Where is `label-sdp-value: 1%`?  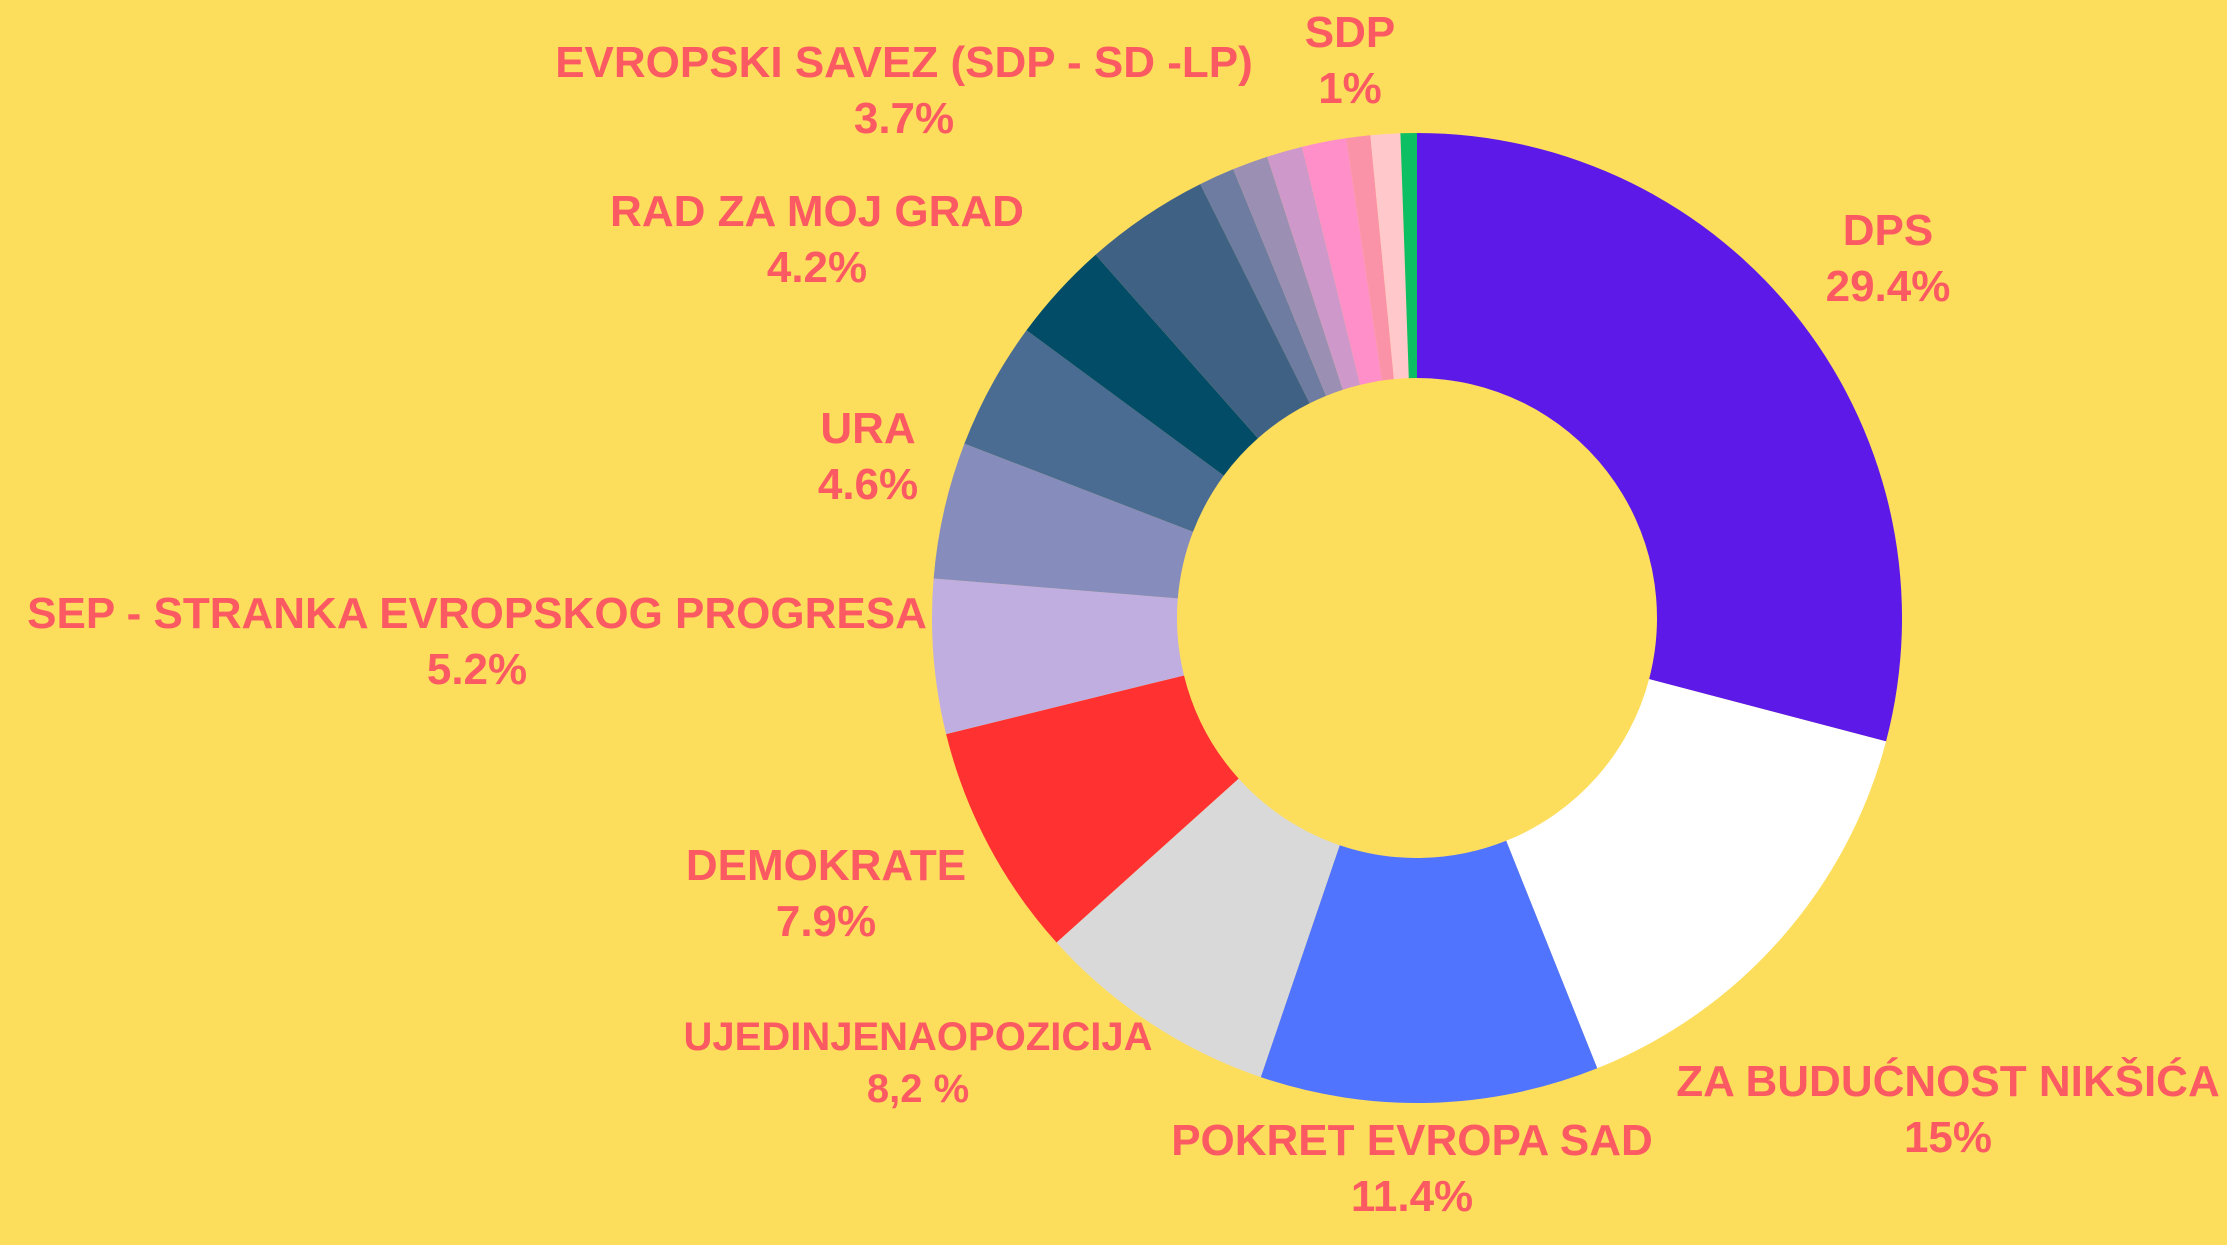
label-sdp-value: 1% is located at coordinates (1350, 88).